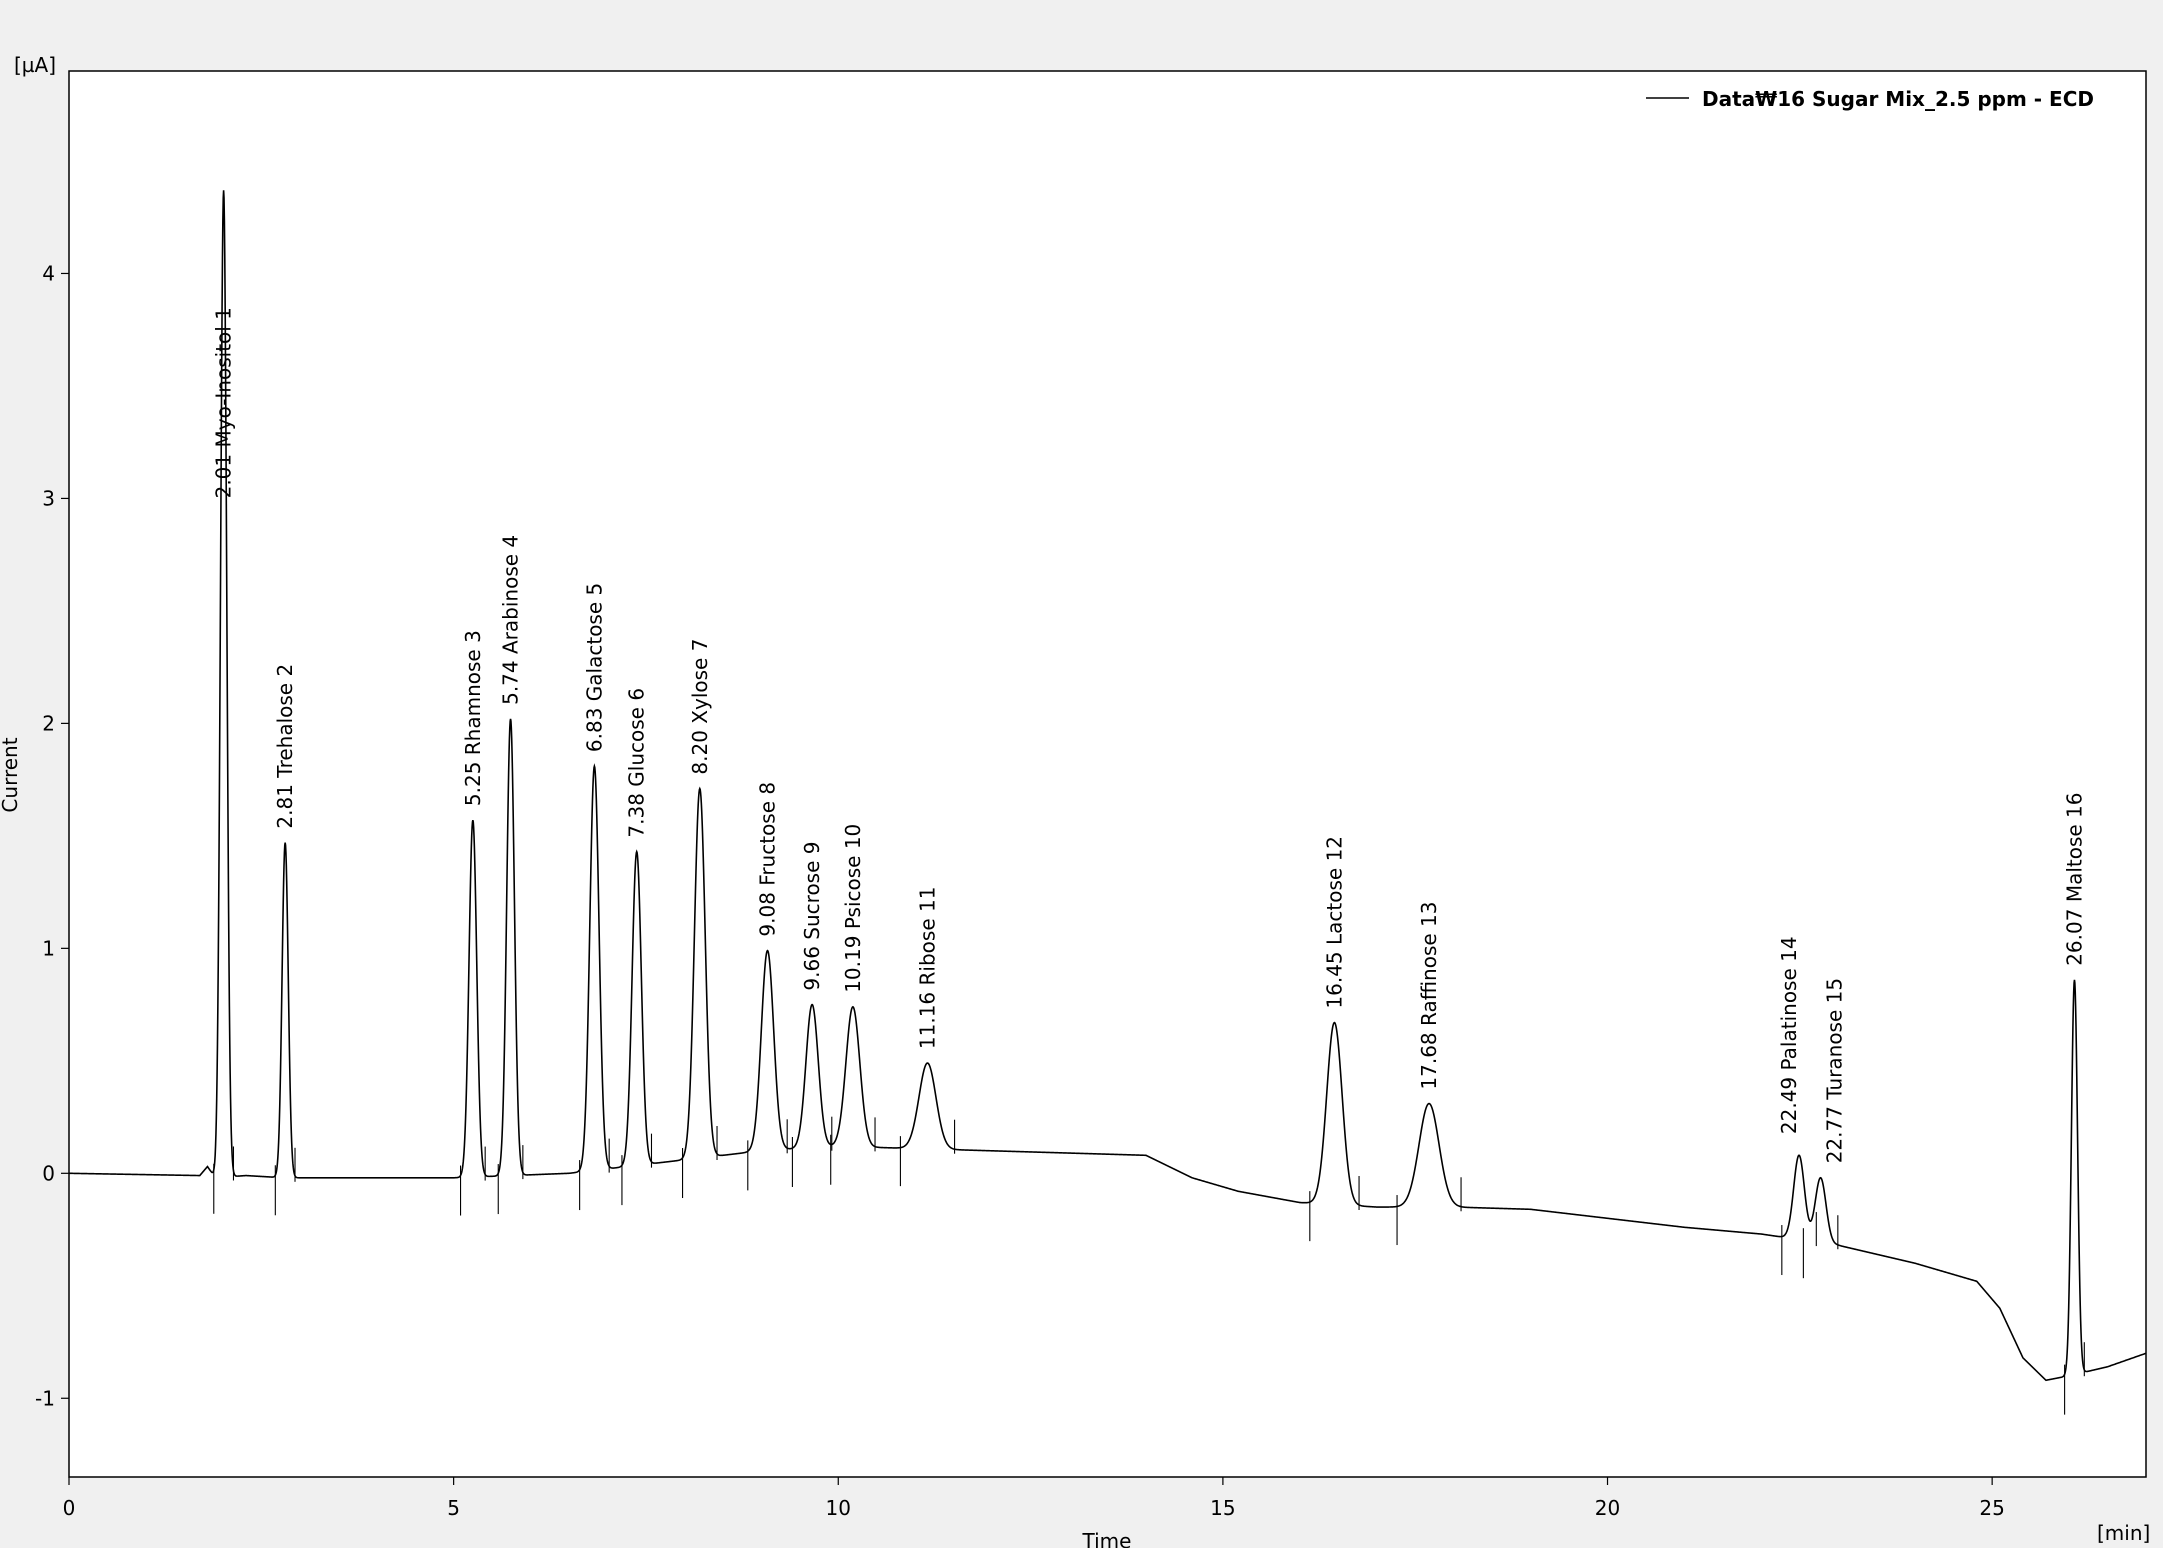 Image resolution: width=2163 pixels, height=1548 pixels. What do you see at coordinates (69, 1508) in the screenshot?
I see `x-tick-label: 0` at bounding box center [69, 1508].